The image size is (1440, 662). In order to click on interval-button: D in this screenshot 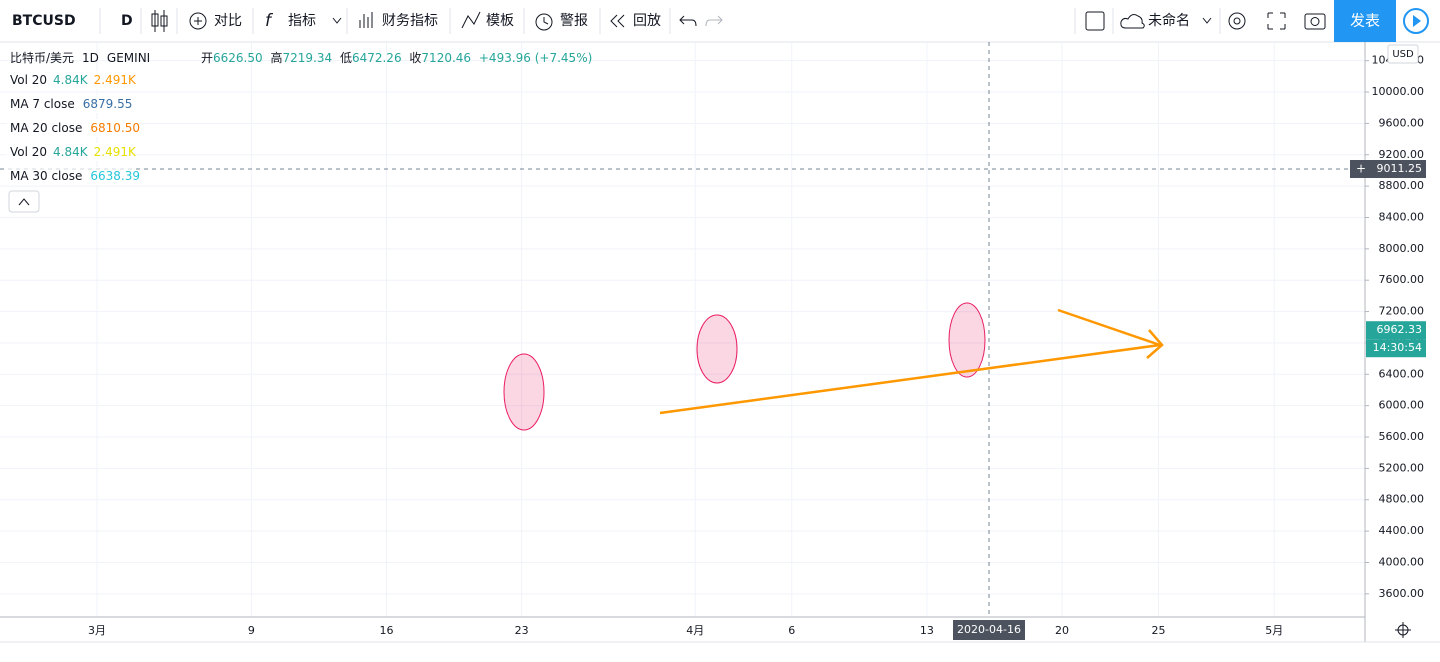, I will do `click(127, 21)`.